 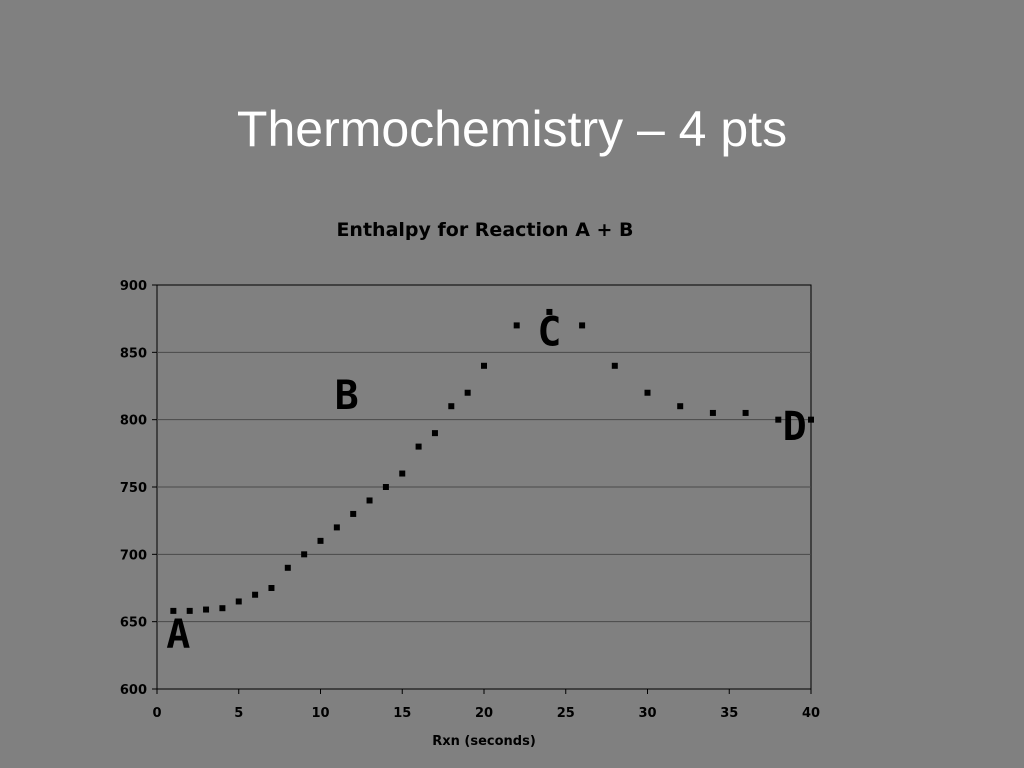 I want to click on slide-title: Thermochemistry – 4 pts, so click(x=512, y=129).